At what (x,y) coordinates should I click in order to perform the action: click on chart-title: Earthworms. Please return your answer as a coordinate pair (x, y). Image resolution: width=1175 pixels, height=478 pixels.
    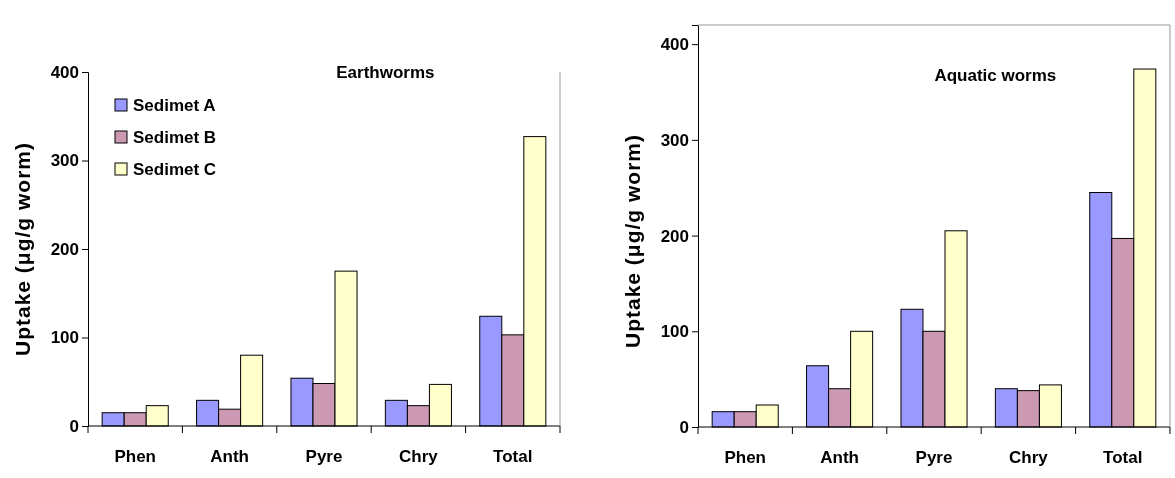
    Looking at the image, I should click on (385, 72).